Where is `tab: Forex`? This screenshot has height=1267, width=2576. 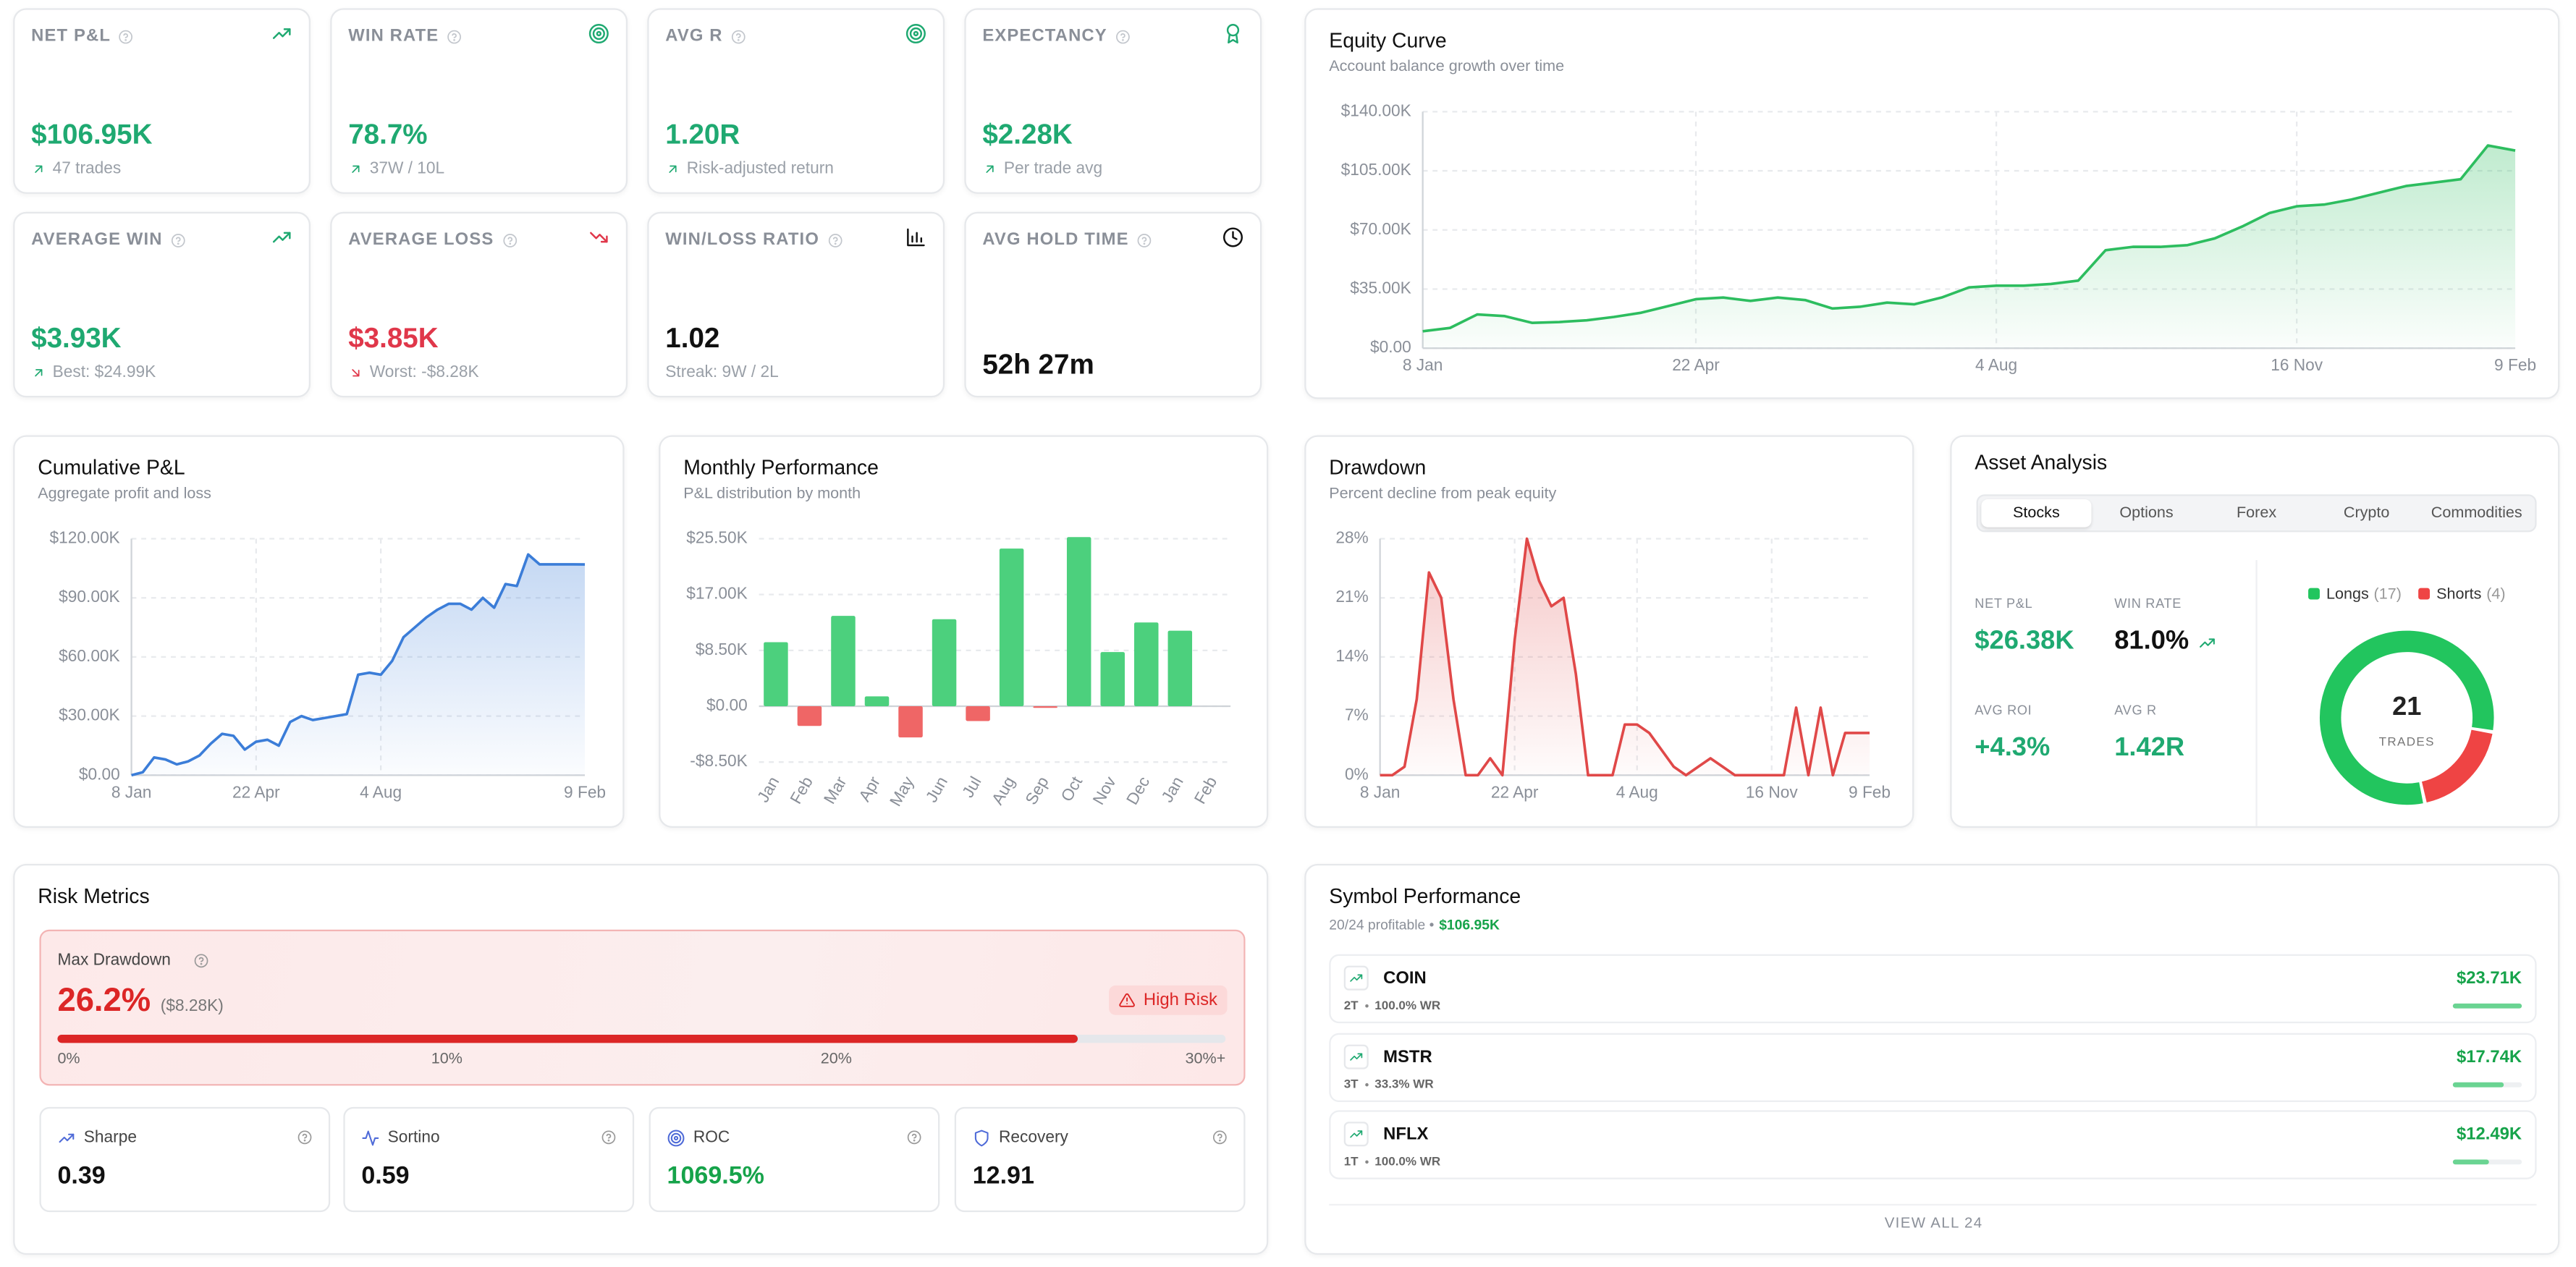 tab: Forex is located at coordinates (2256, 513).